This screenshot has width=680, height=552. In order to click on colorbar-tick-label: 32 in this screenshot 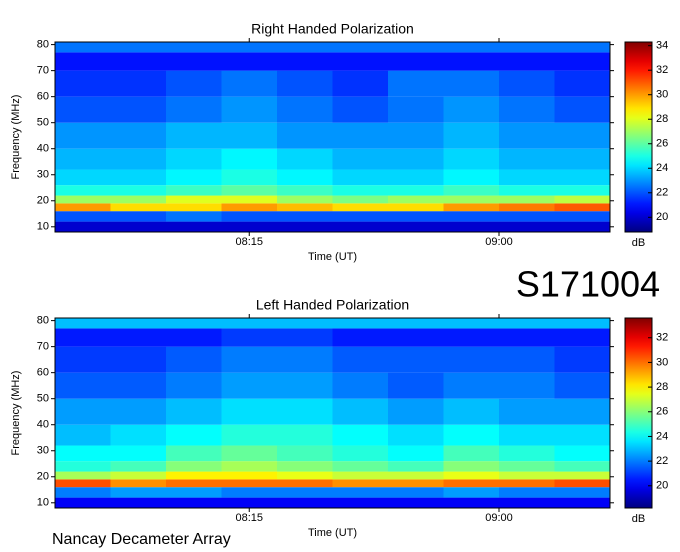, I will do `click(662, 338)`.